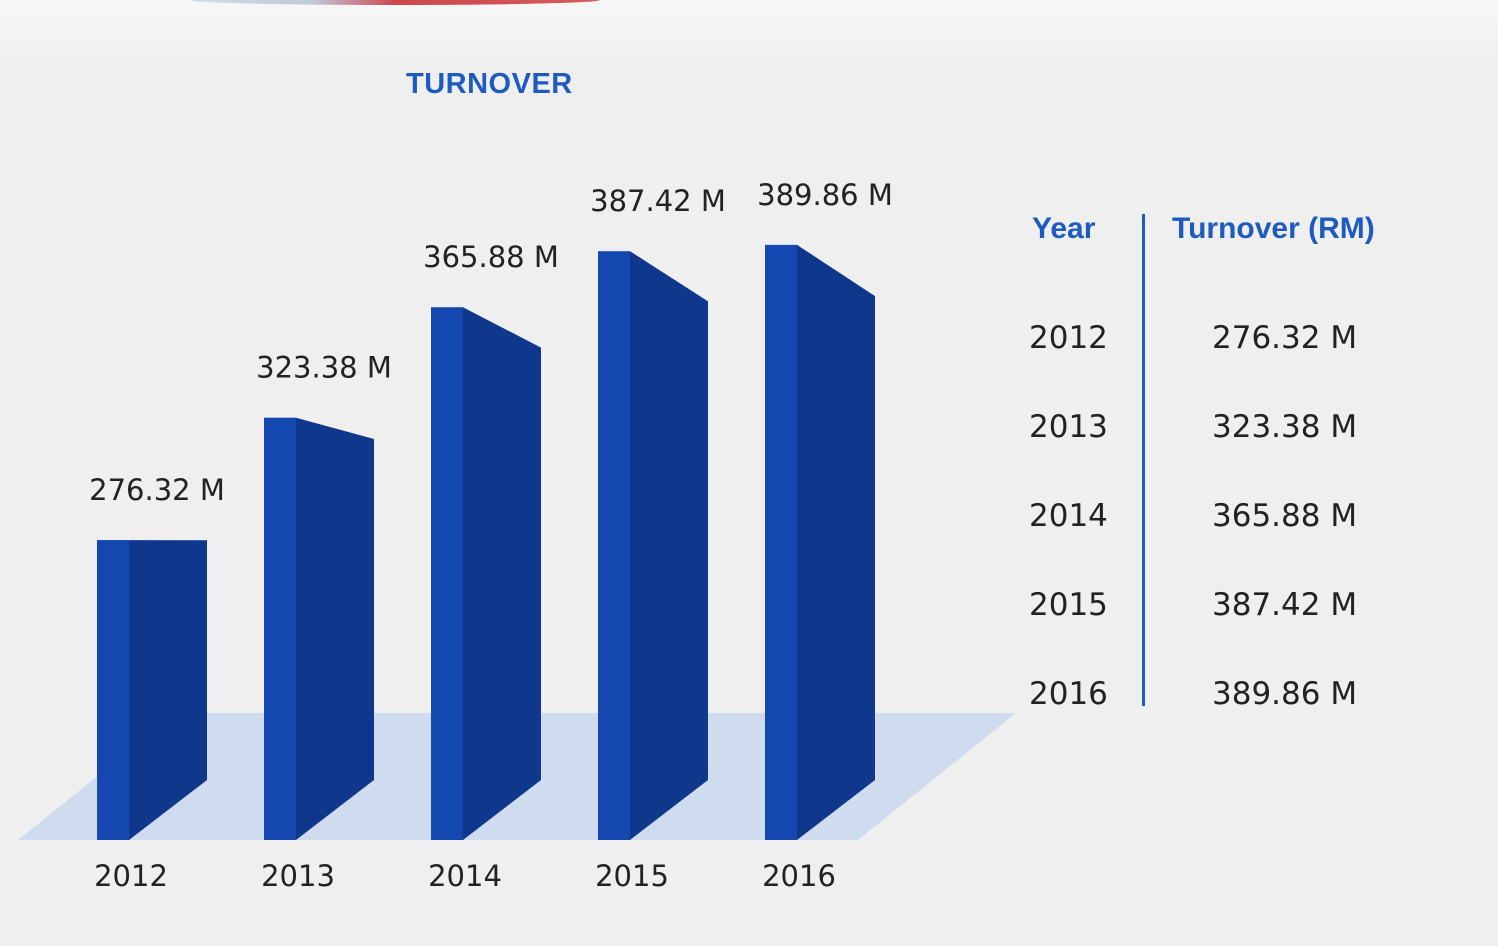 Image resolution: width=1498 pixels, height=946 pixels. What do you see at coordinates (1068, 427) in the screenshot?
I see `table-row-year: 2013` at bounding box center [1068, 427].